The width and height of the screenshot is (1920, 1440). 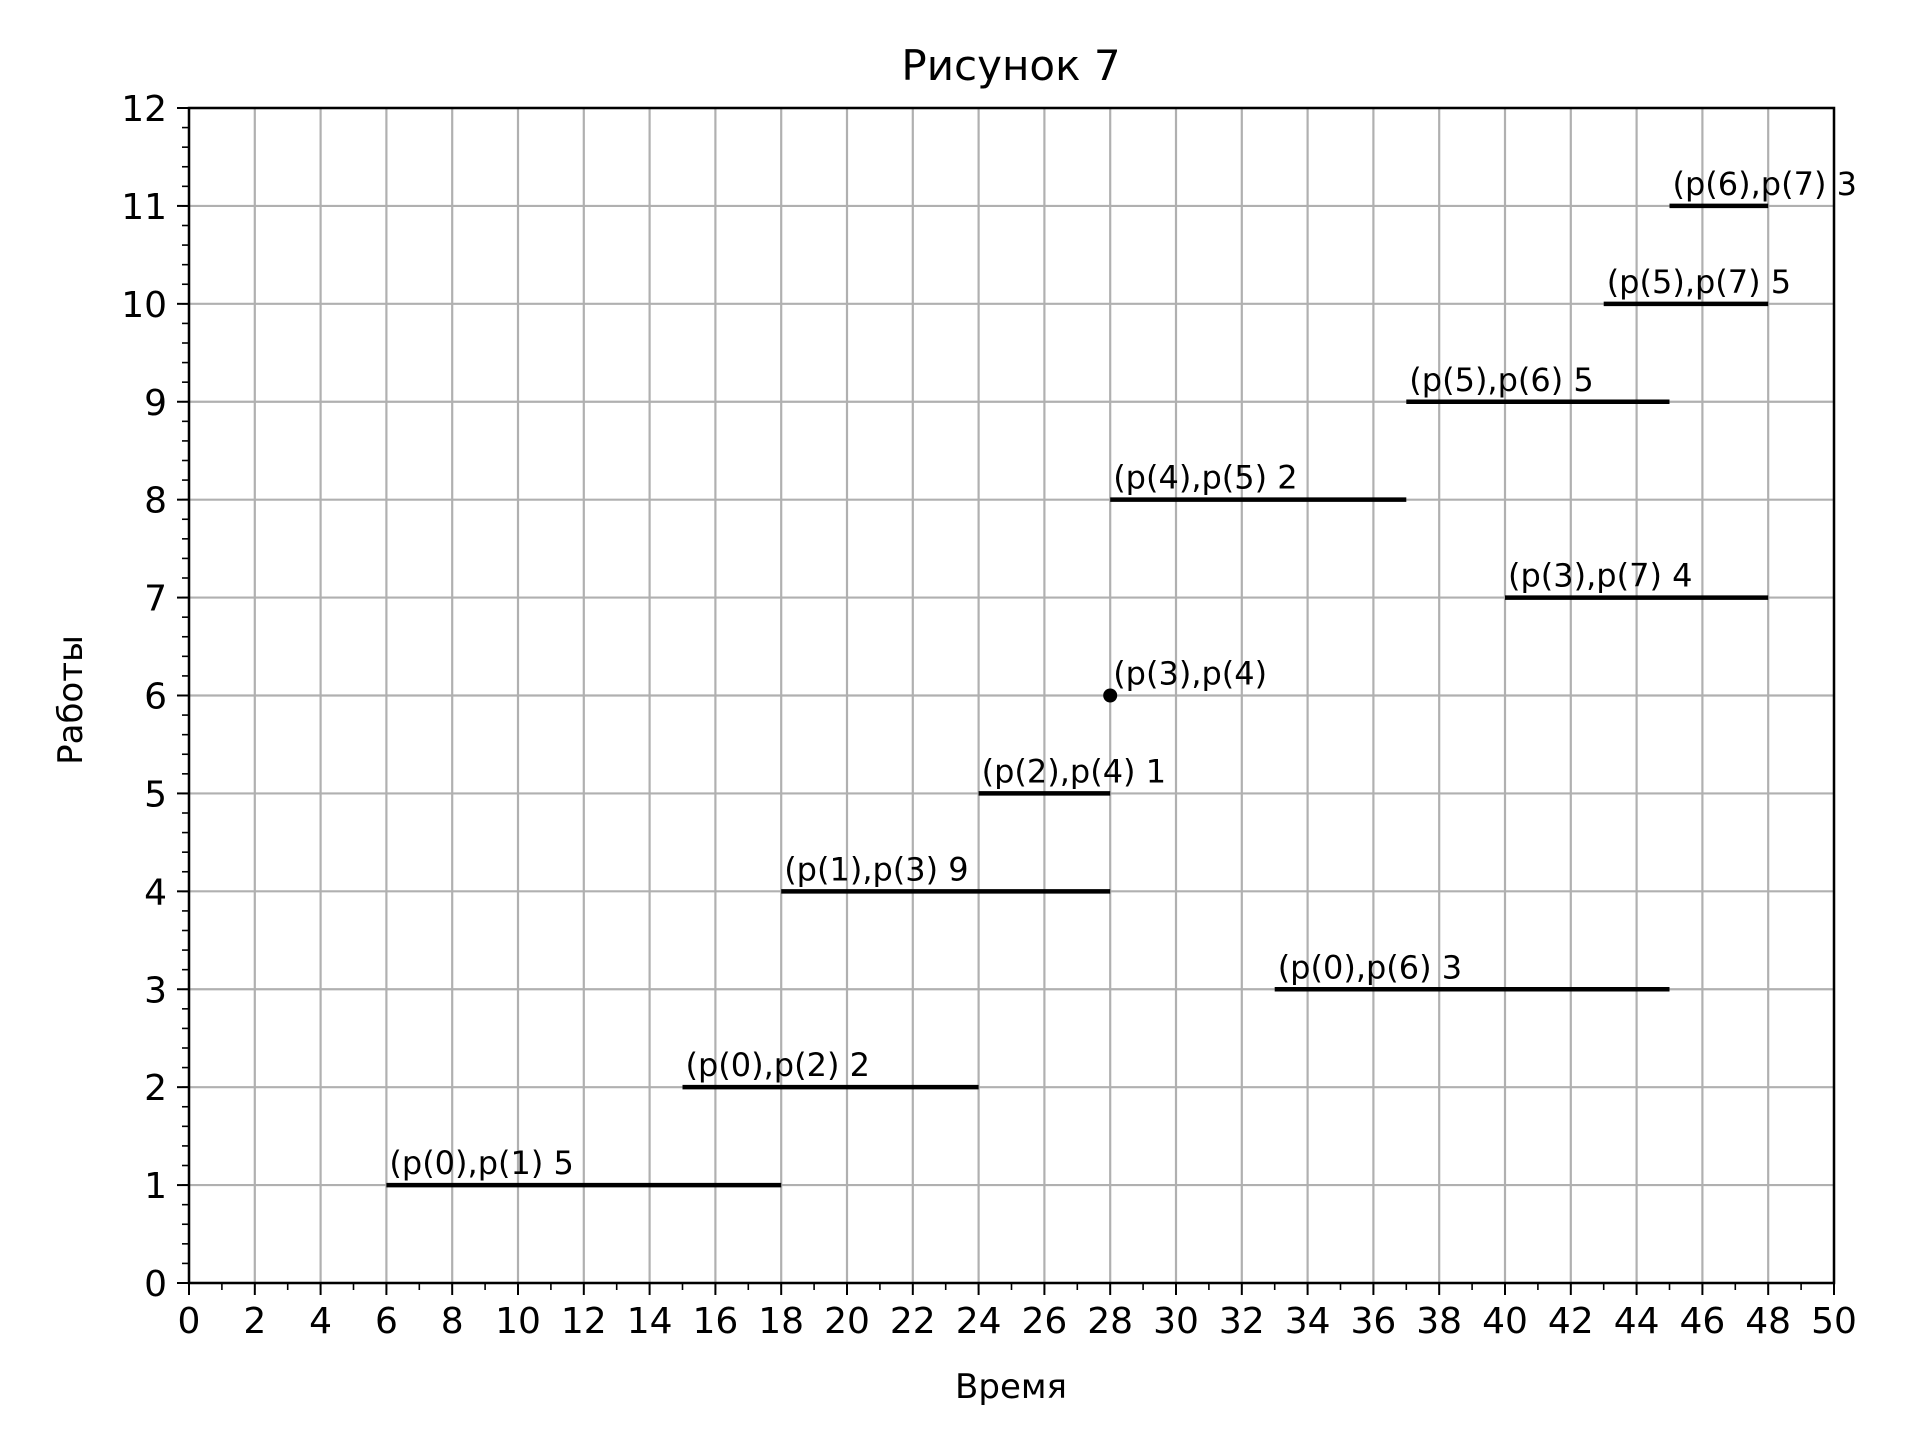 I want to click on x-tick-label: 20, so click(x=847, y=1321).